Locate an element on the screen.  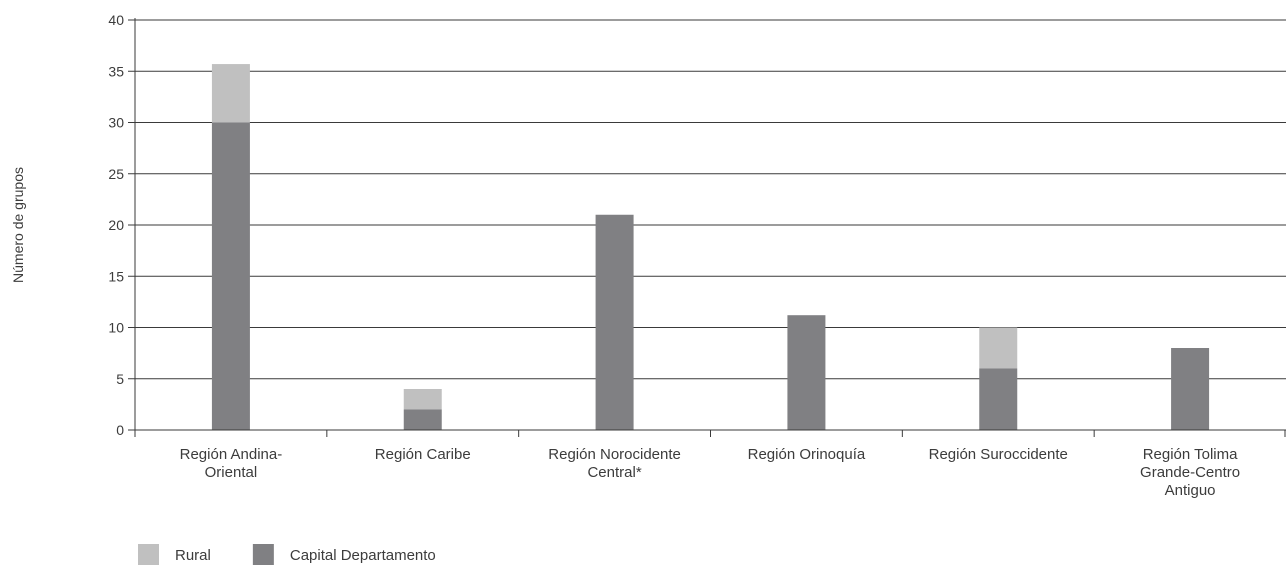
legend: Rural Capital Departamento is located at coordinates (287, 554).